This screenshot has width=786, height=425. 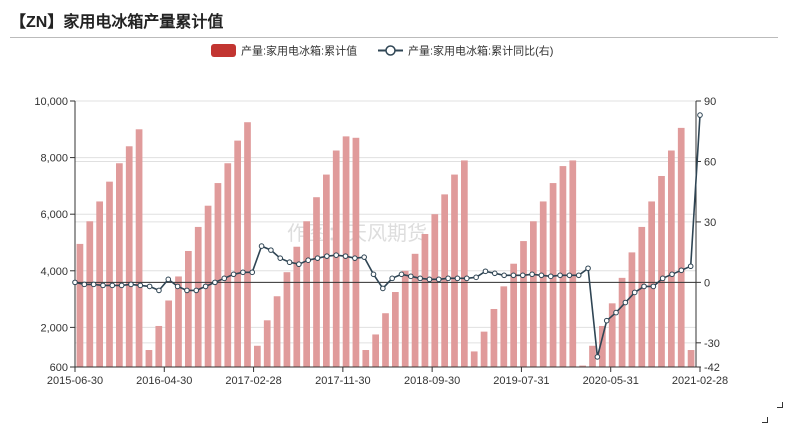 I want to click on right-tick-label: 90, so click(x=710, y=102).